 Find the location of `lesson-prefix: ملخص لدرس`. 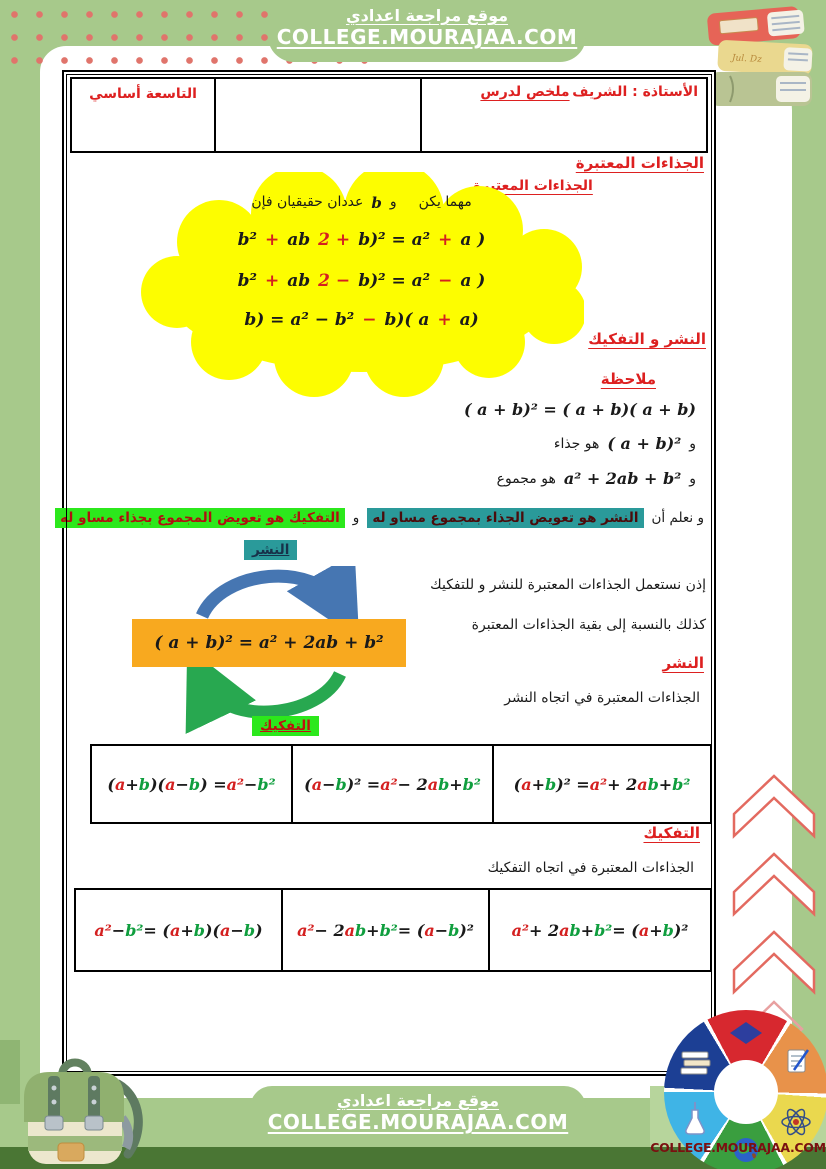

lesson-prefix: ملخص لدرس is located at coordinates (525, 92).